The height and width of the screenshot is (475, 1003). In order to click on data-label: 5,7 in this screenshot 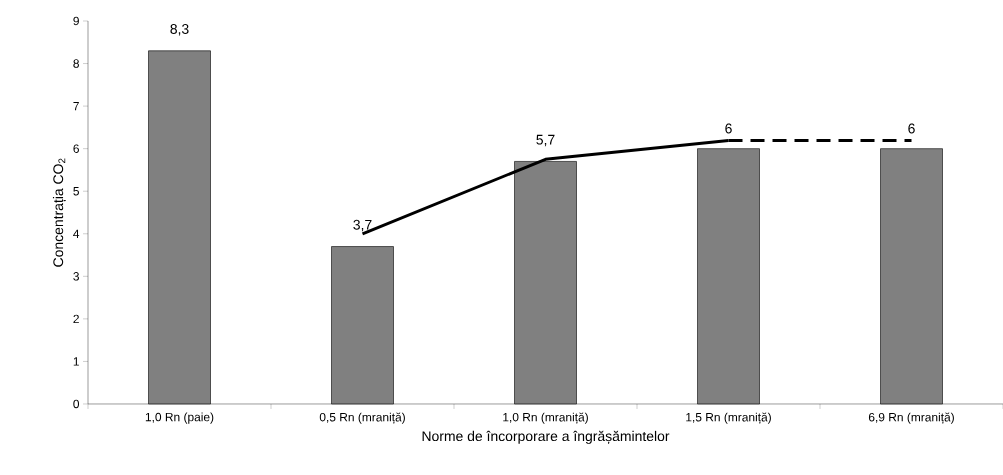, I will do `click(545, 140)`.